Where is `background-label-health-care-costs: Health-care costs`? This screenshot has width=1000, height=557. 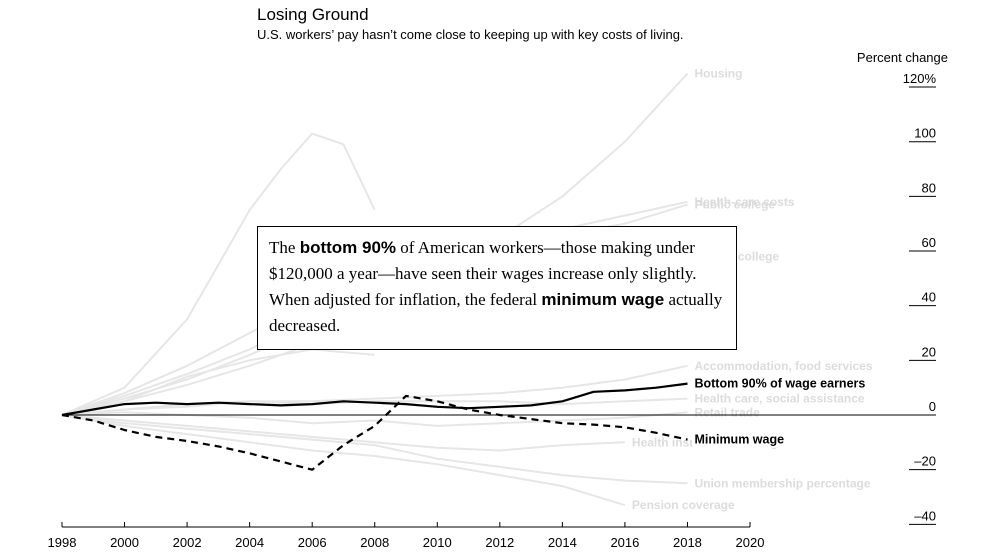
background-label-health-care-costs: Health-care costs is located at coordinates (744, 202).